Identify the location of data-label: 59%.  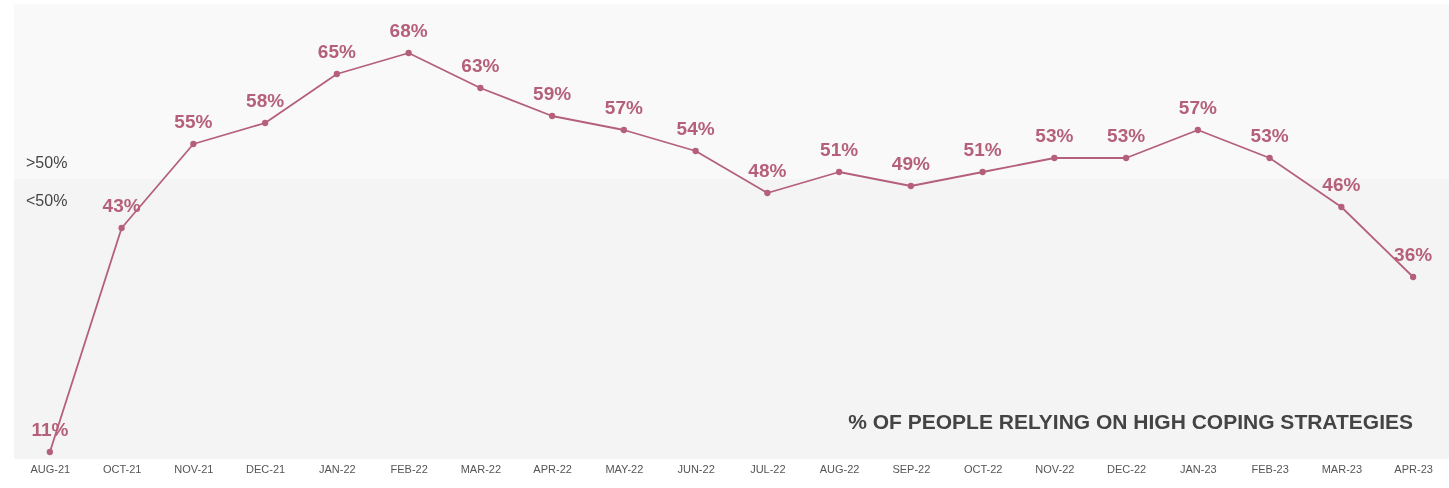
(552, 93).